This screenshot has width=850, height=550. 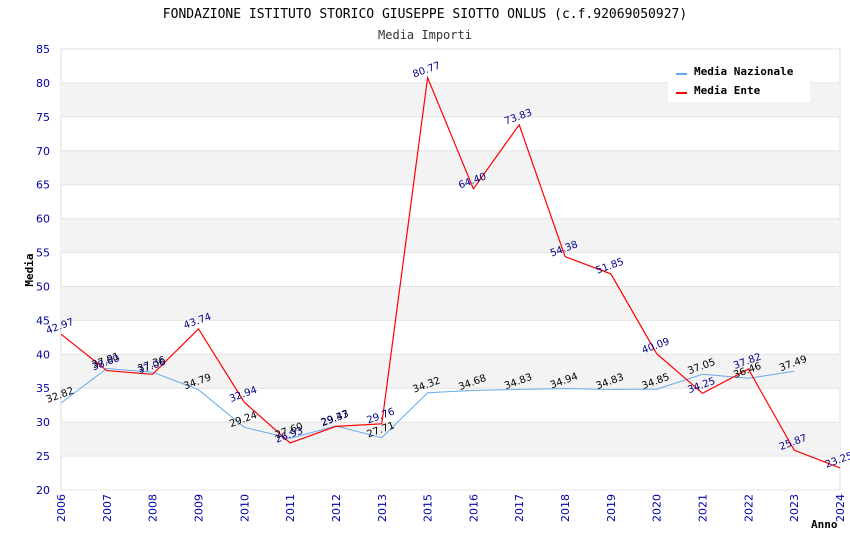 I want to click on x-tick-label: 2006, so click(x=61, y=508).